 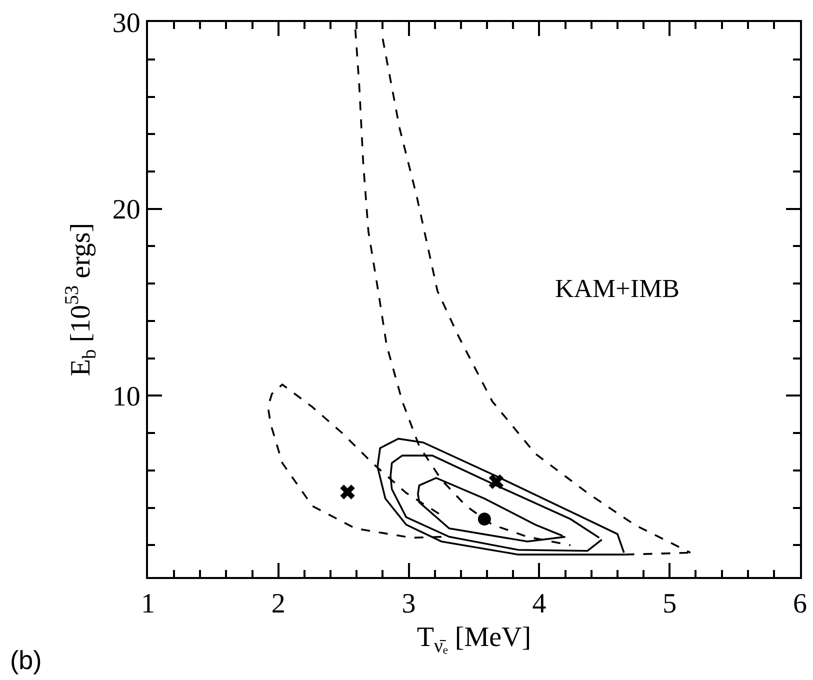 What do you see at coordinates (409, 604) in the screenshot?
I see `x-tick-label: 3` at bounding box center [409, 604].